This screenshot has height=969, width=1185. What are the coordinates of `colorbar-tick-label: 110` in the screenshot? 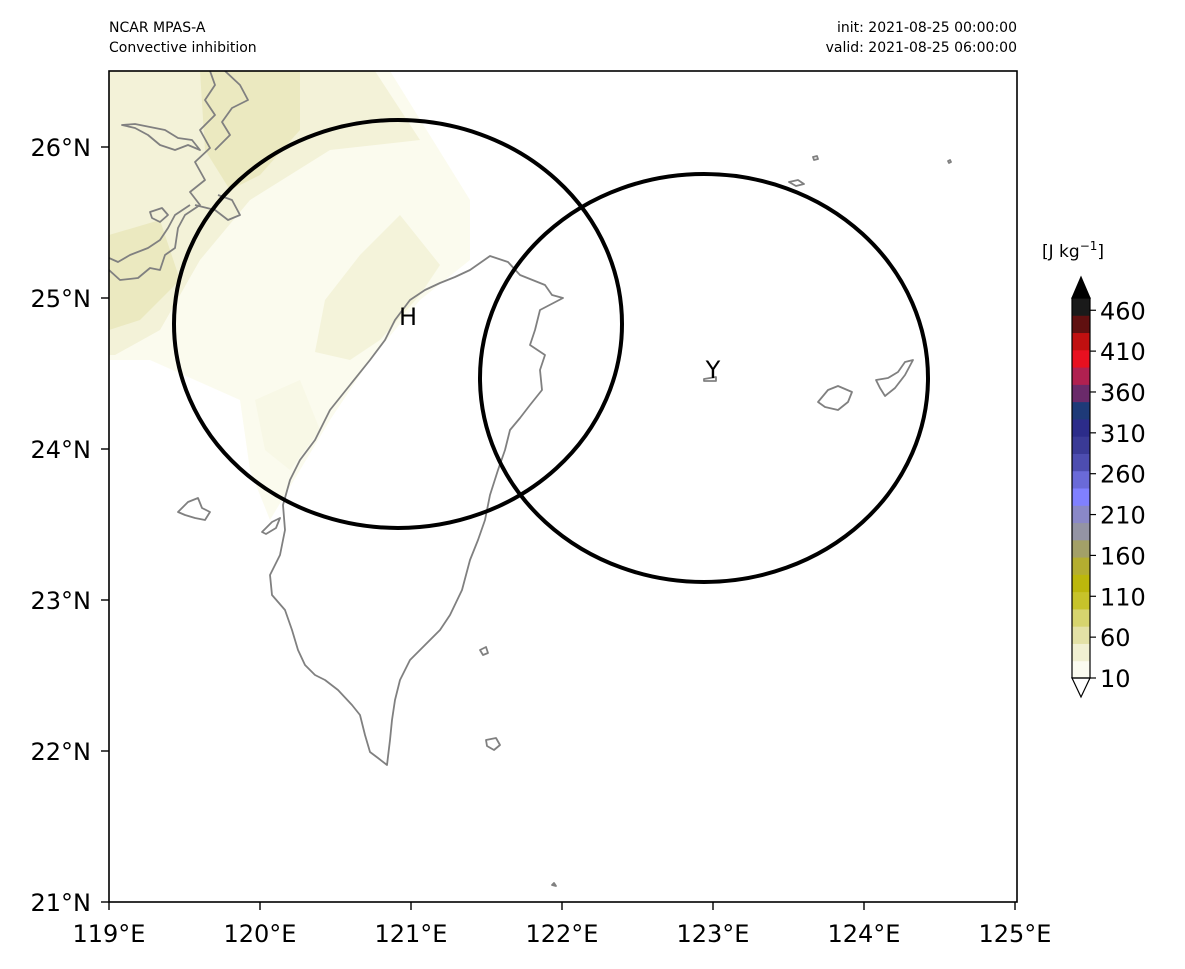 It's located at (1123, 597).